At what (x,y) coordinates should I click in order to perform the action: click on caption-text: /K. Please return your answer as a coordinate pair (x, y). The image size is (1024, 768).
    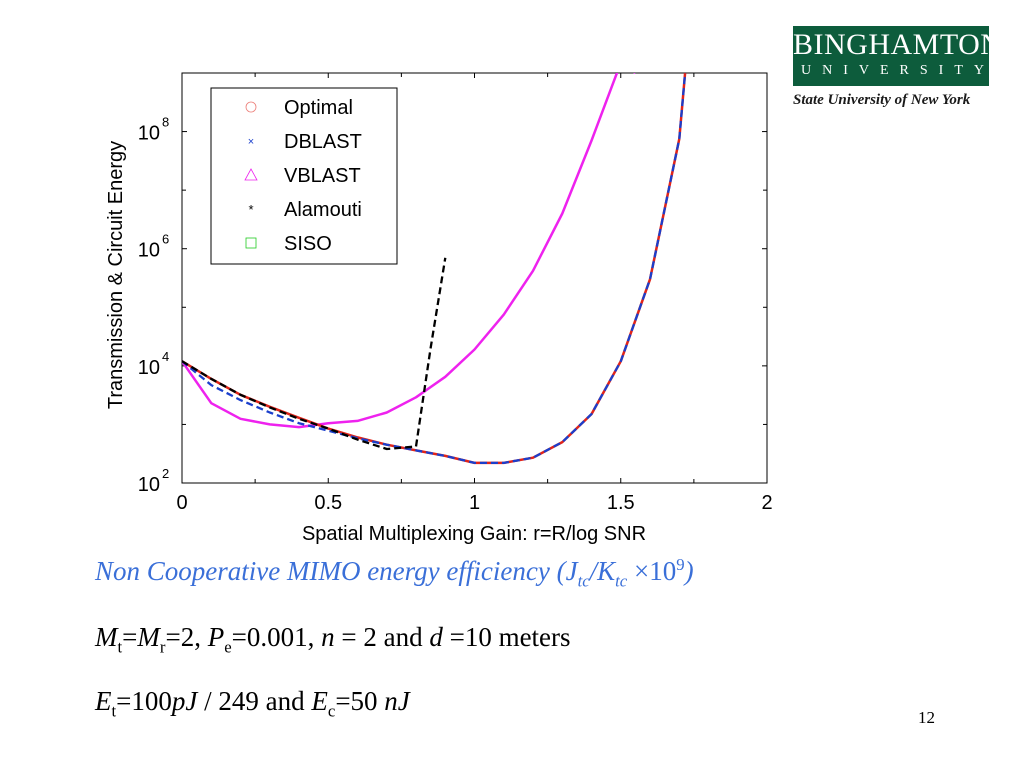
    Looking at the image, I should click on (602, 571).